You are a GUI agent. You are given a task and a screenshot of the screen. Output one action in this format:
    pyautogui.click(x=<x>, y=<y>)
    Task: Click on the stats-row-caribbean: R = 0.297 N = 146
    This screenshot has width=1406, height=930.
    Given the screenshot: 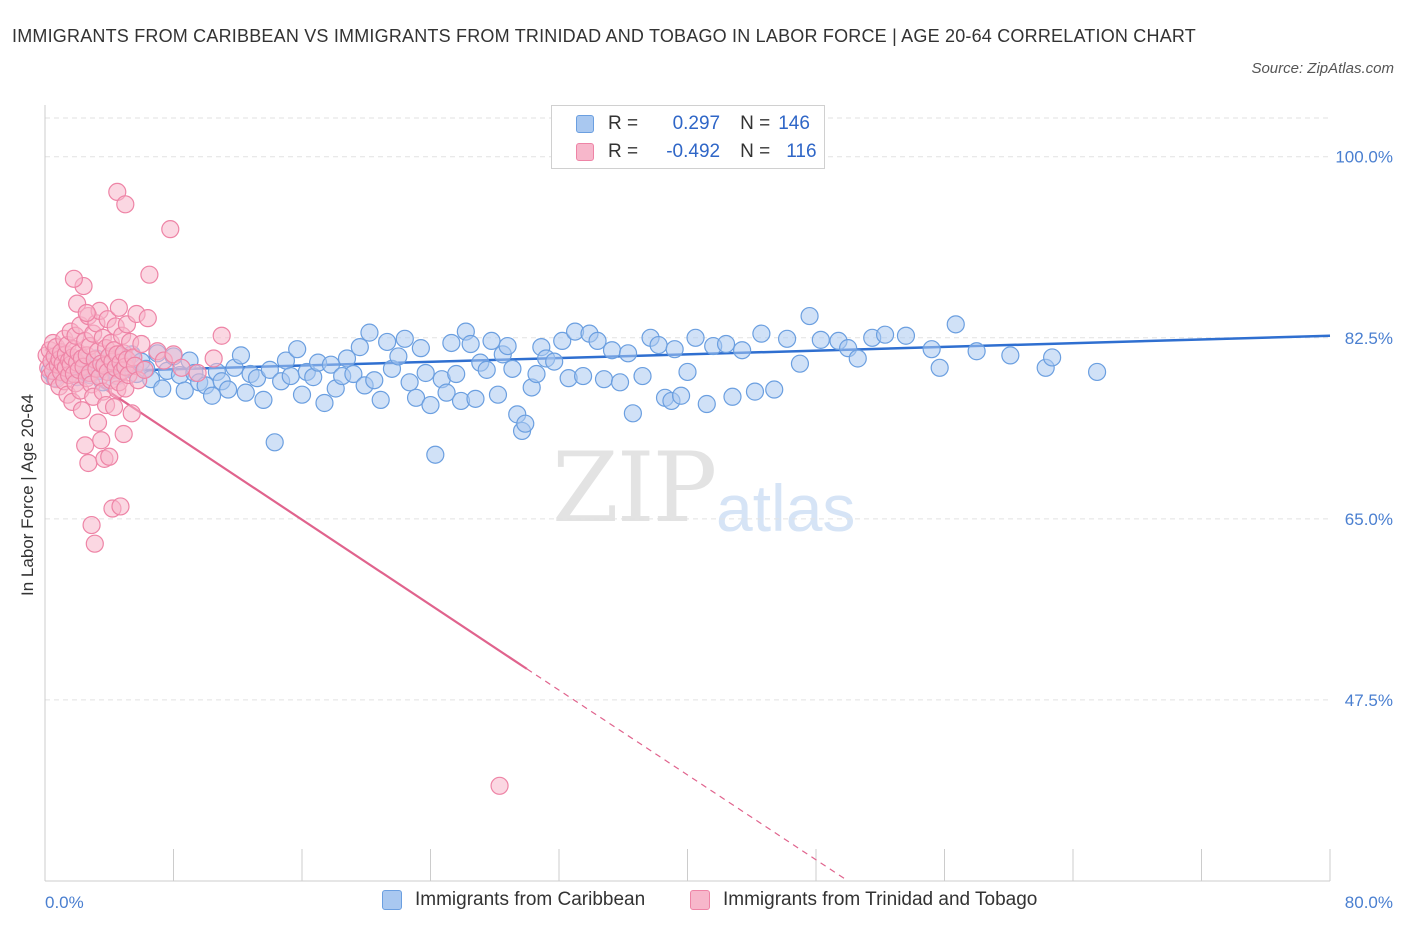 What is the action you would take?
    pyautogui.click(x=693, y=124)
    